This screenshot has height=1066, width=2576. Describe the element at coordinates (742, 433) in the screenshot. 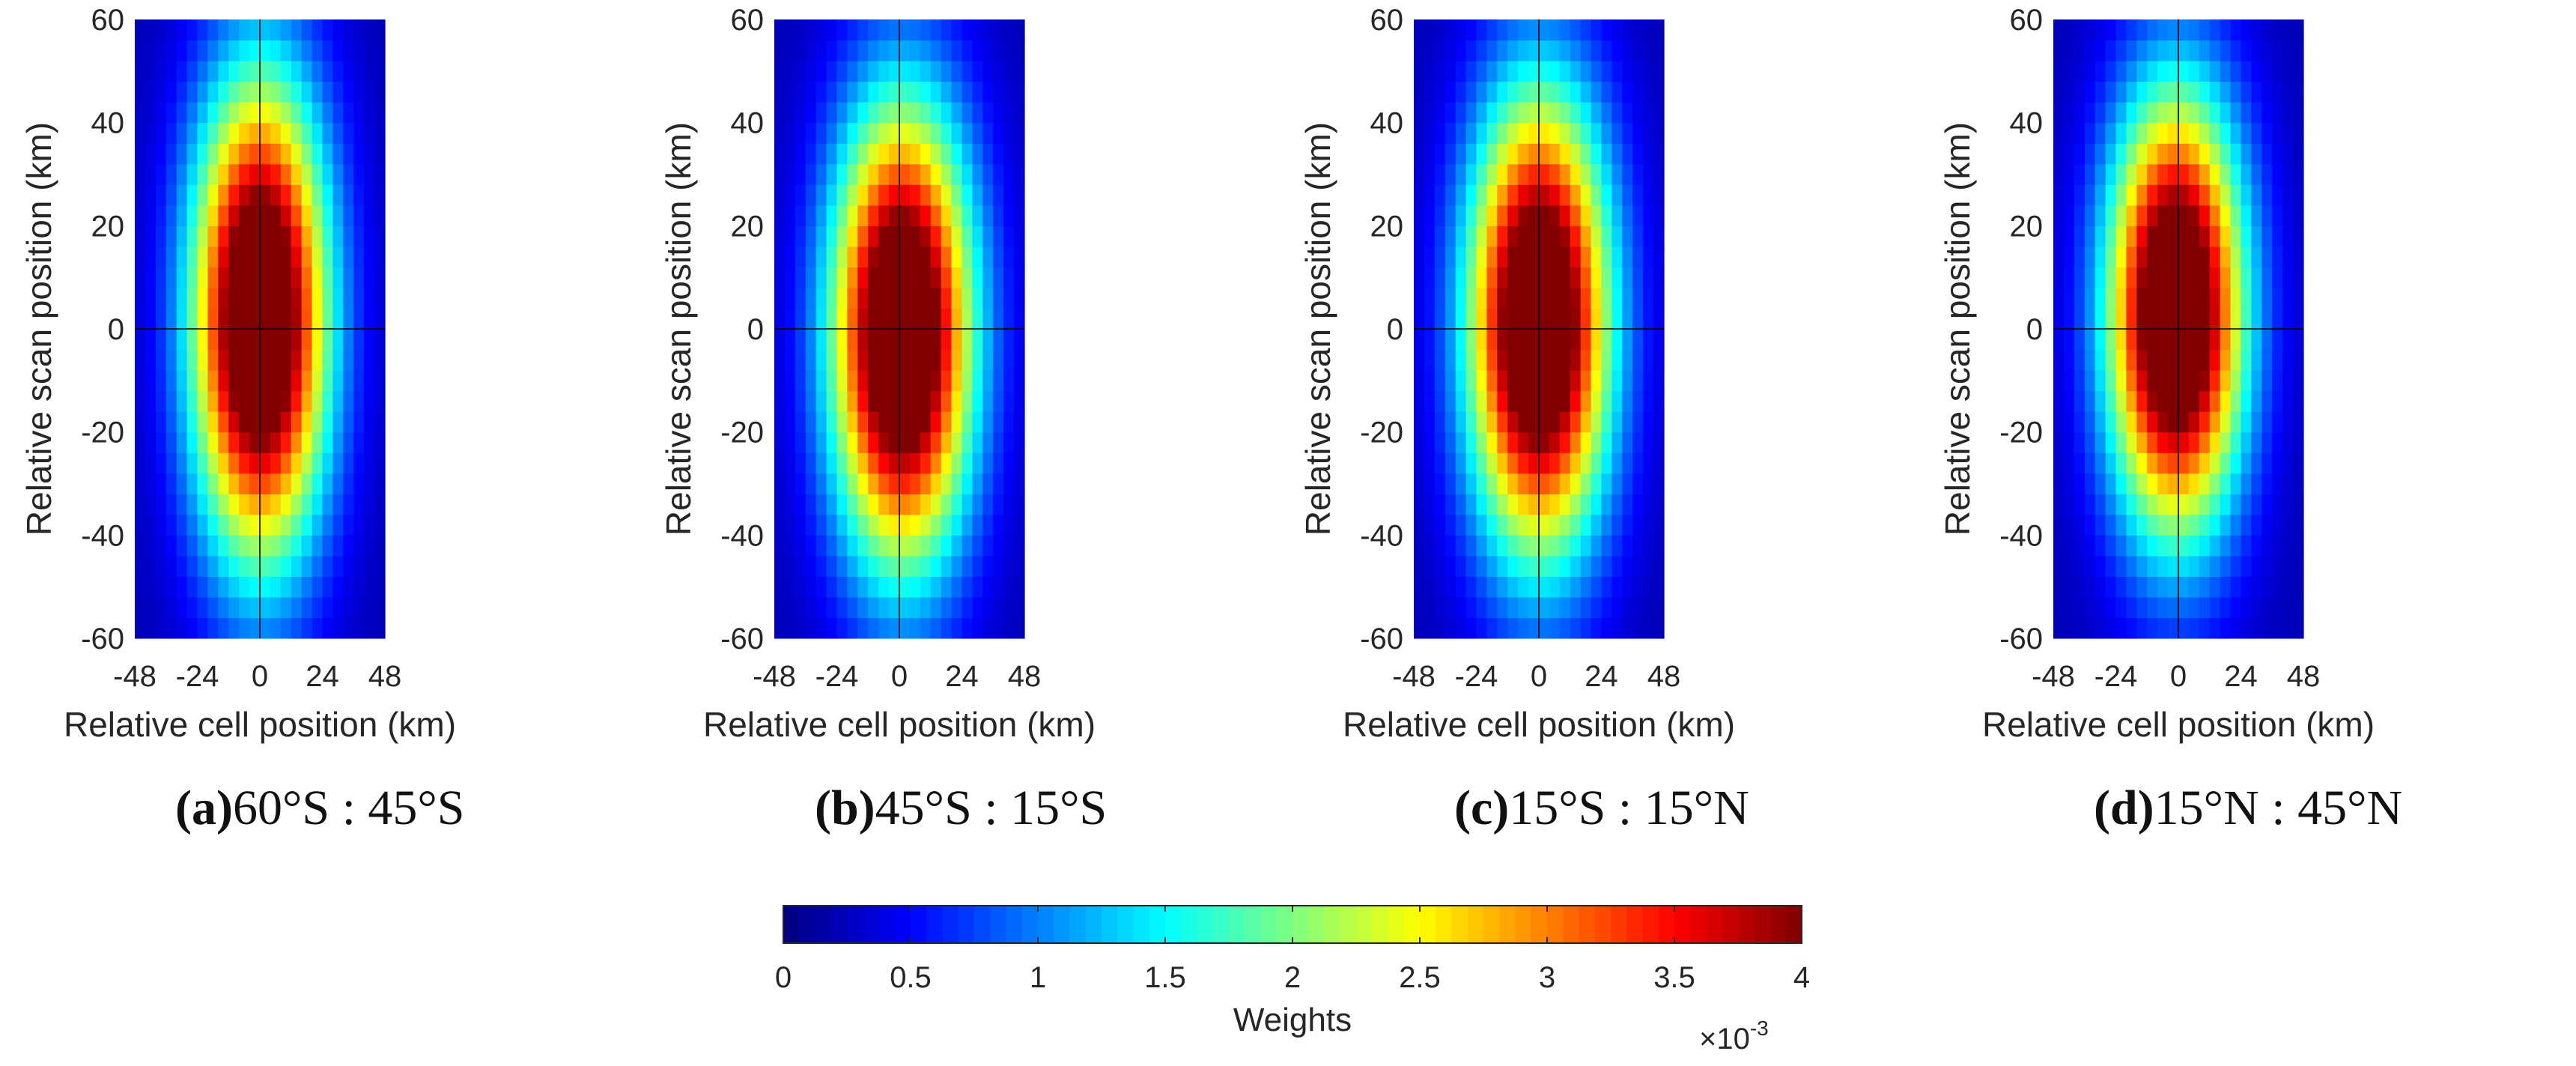

I see `y-tick-label: -20` at that location.